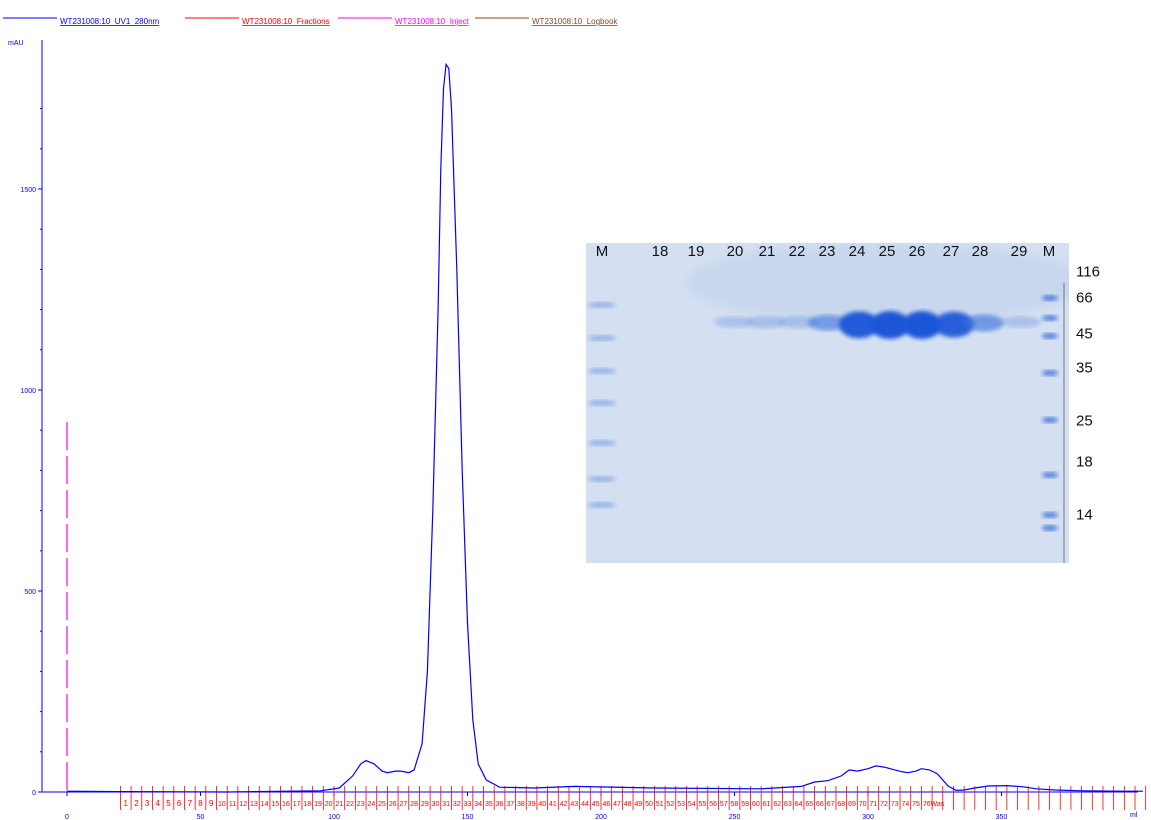 The image size is (1151, 820). What do you see at coordinates (382, 804) in the screenshot?
I see `fraction-label: 25` at bounding box center [382, 804].